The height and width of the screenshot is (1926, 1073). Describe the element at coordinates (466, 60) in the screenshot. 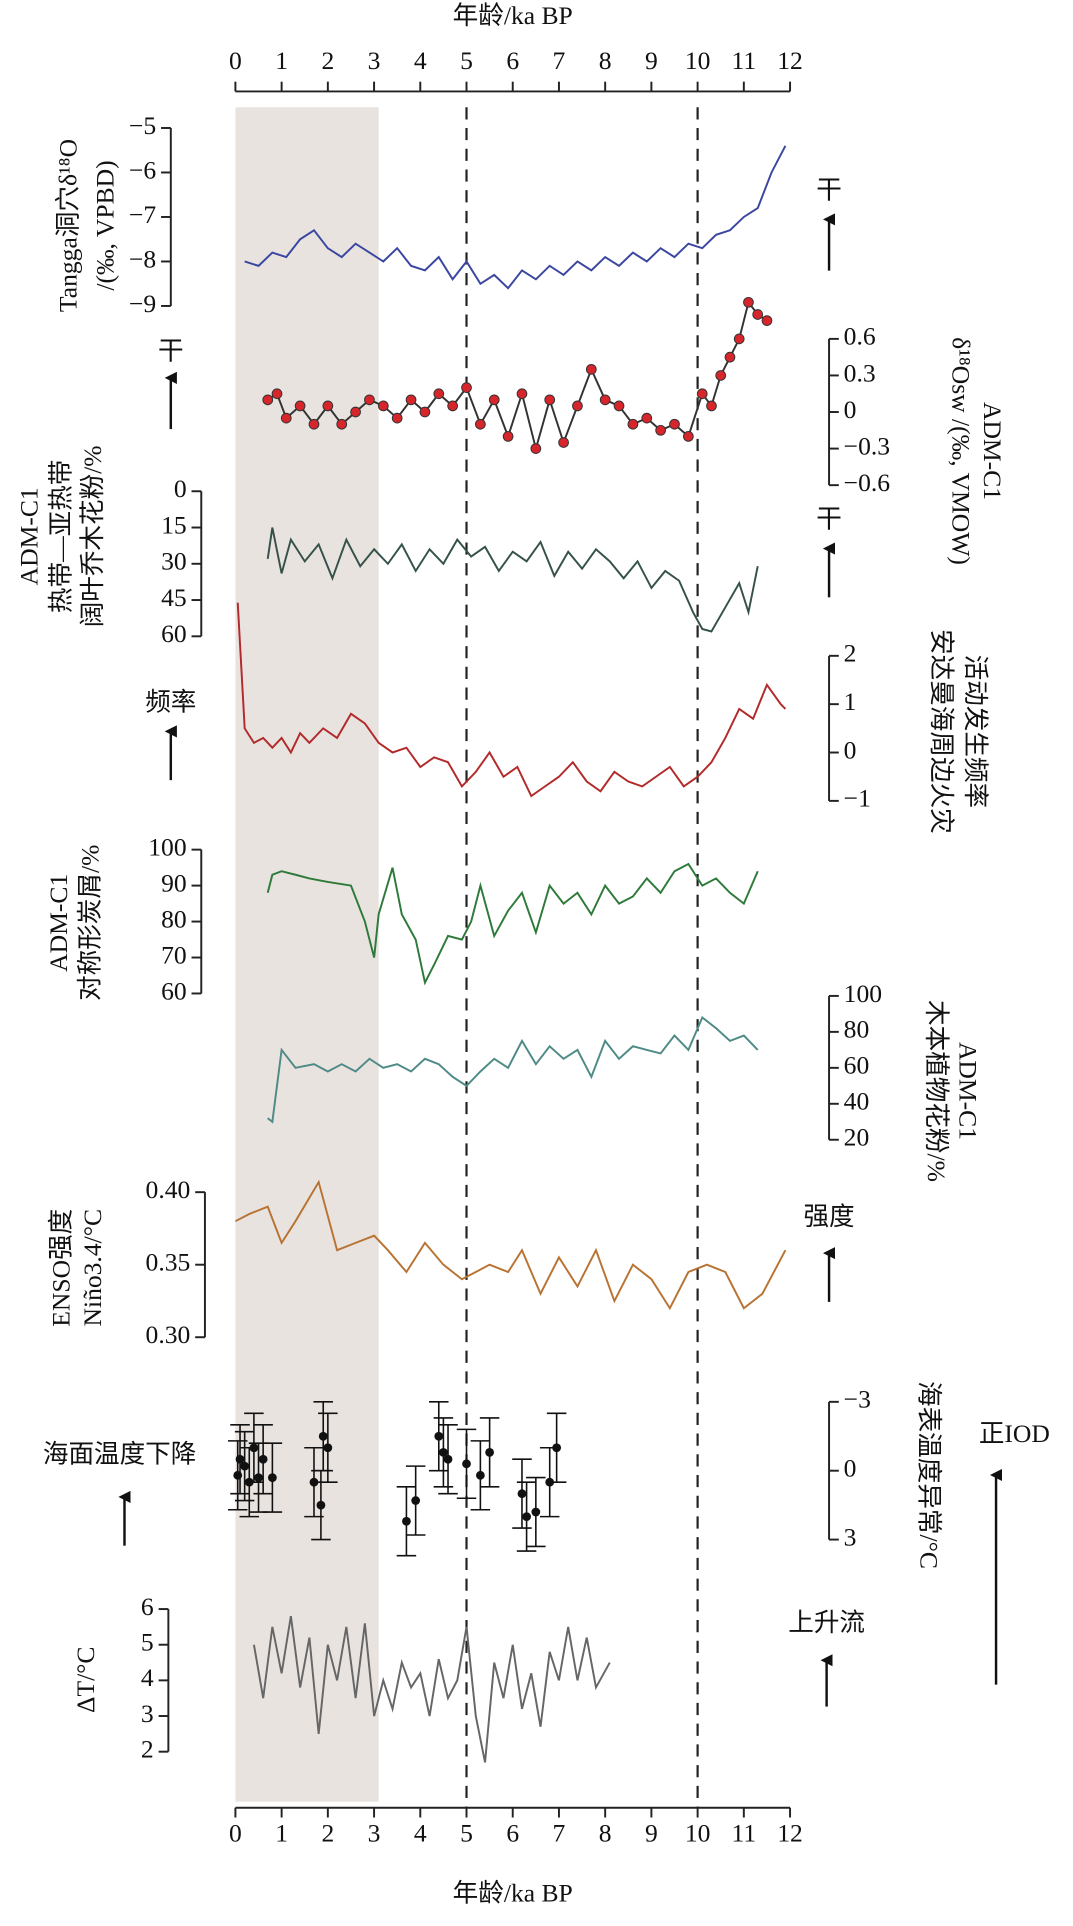

I see `x-tick-label: 5` at that location.